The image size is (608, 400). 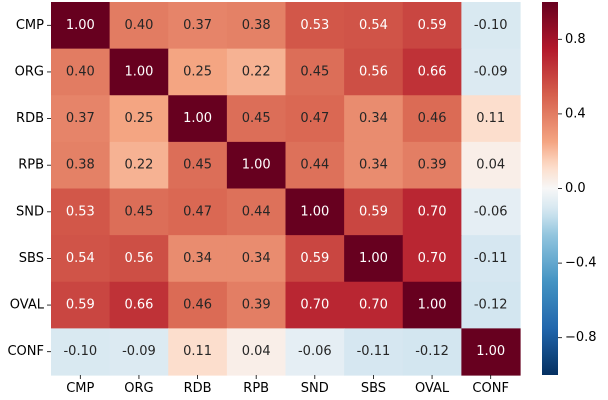 I want to click on heatmap-cell-oval-rdb, so click(x=198, y=305).